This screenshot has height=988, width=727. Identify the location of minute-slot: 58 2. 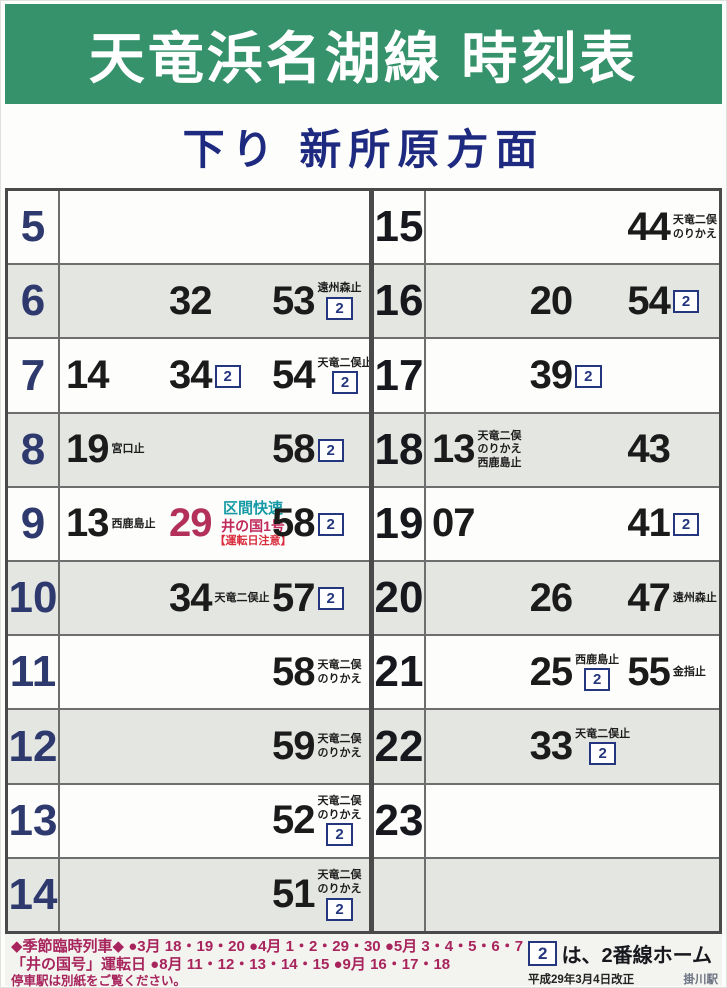
(317, 524).